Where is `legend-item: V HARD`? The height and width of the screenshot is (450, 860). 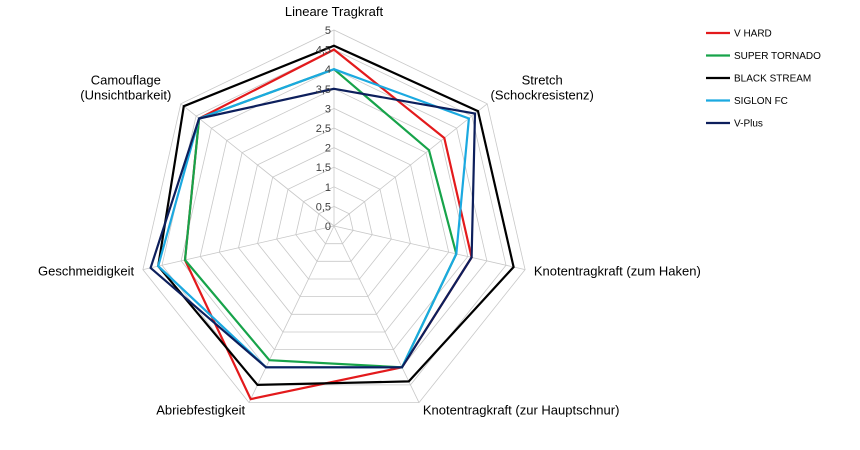
legend-item: V HARD is located at coordinates (739, 34).